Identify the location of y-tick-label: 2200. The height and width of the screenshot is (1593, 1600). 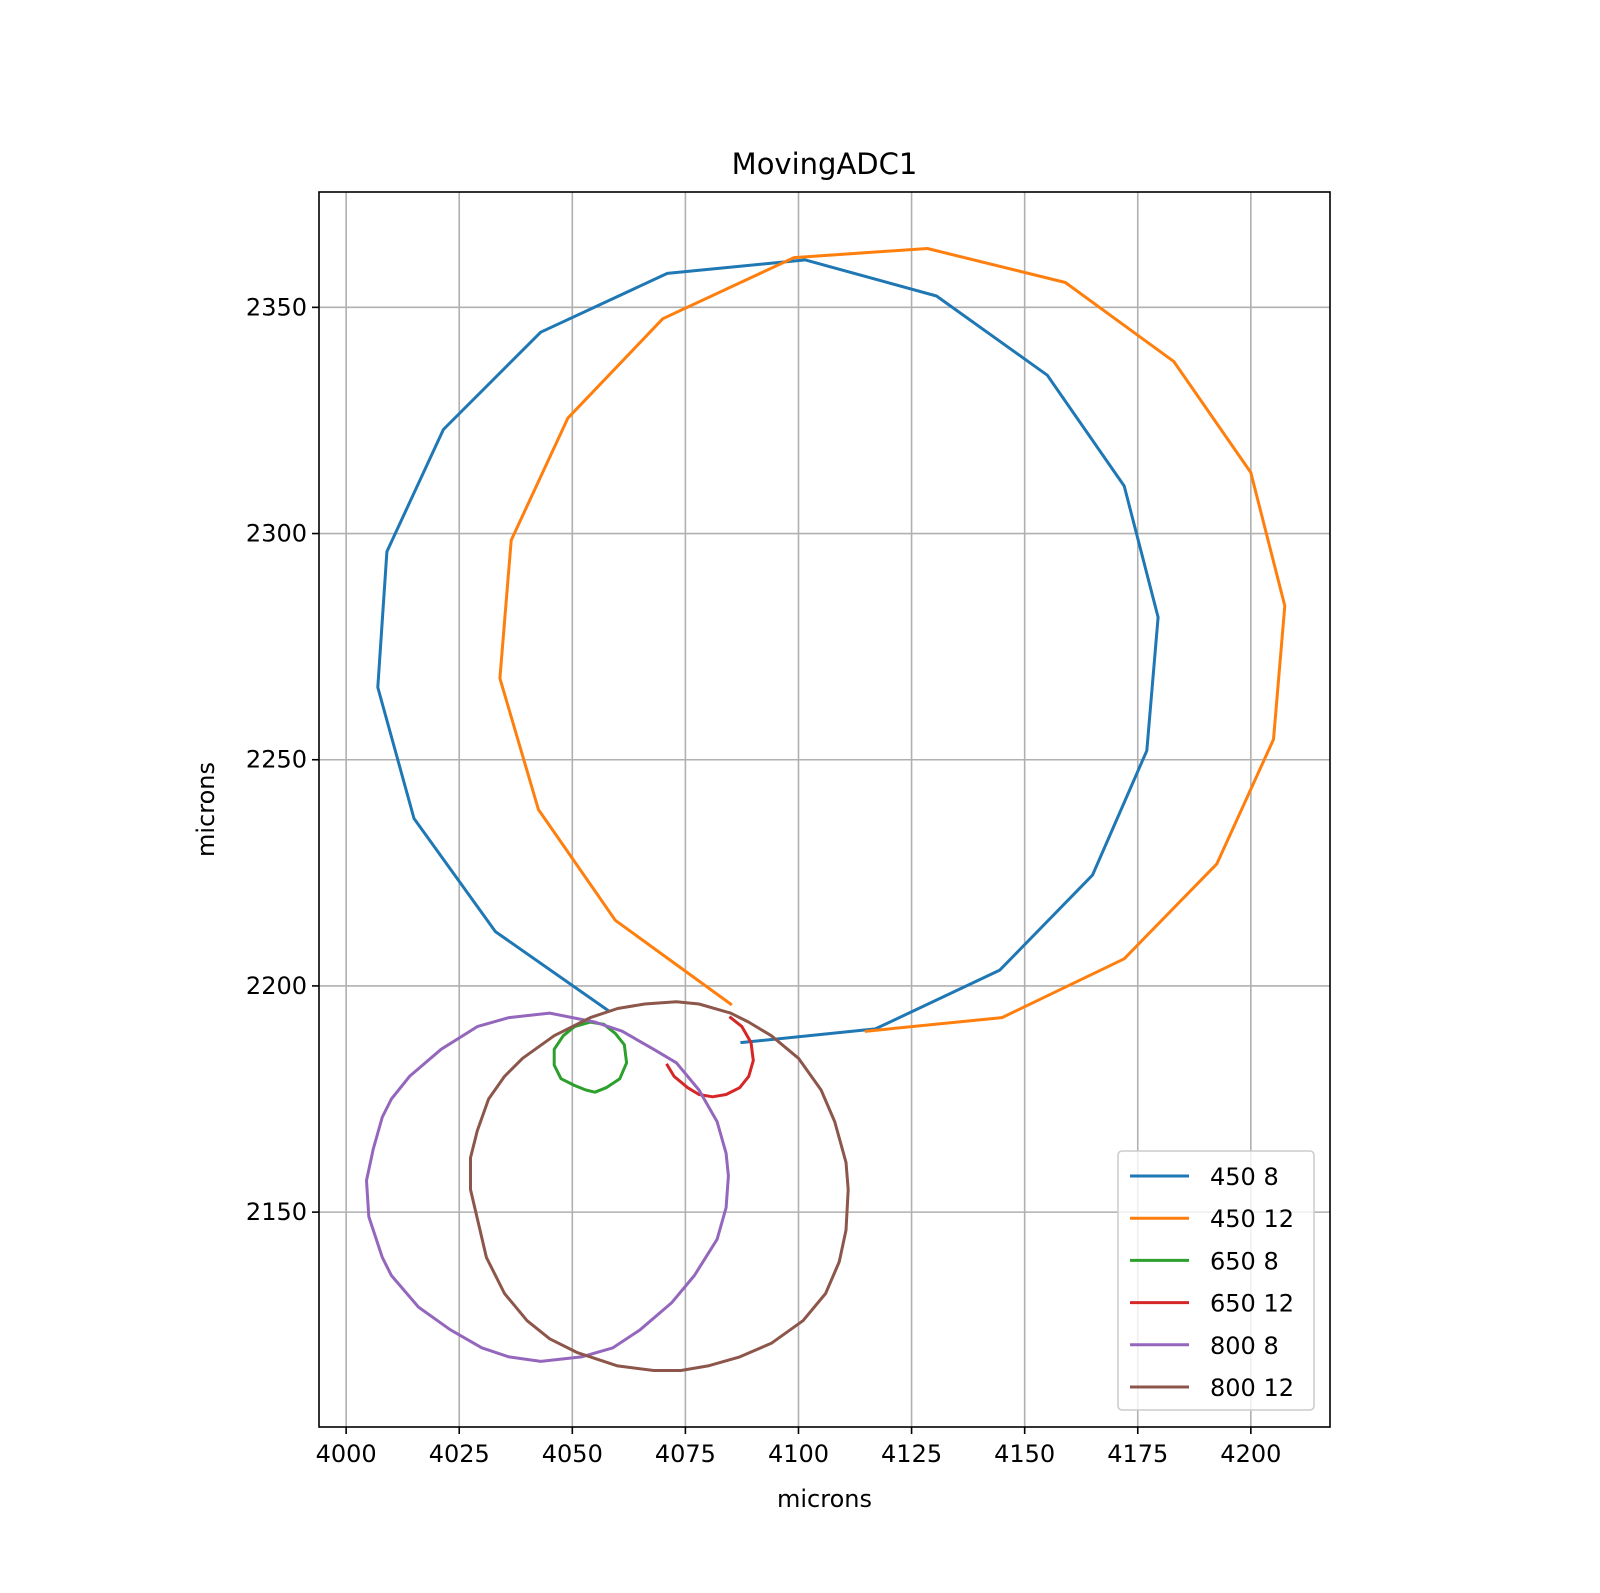
(276, 986).